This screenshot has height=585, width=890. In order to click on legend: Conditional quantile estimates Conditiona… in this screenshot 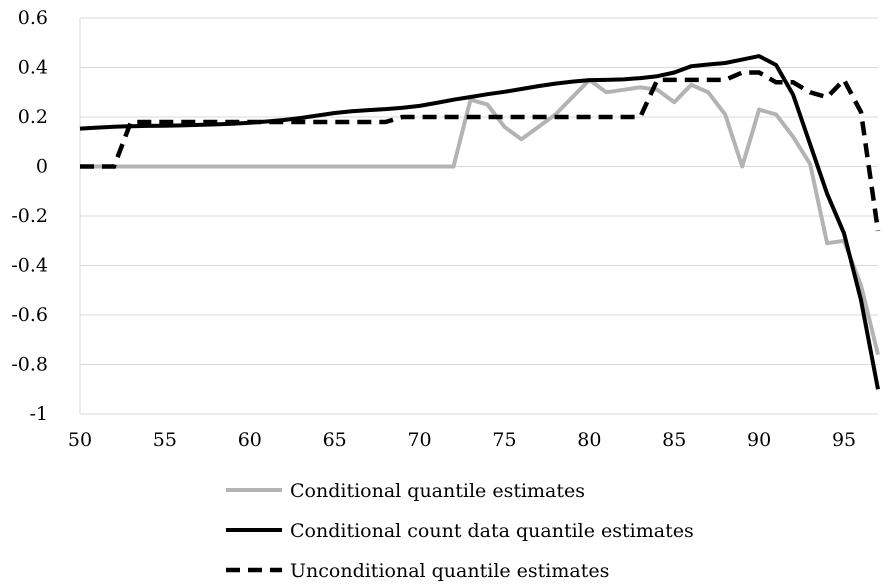, I will do `click(460, 531)`.